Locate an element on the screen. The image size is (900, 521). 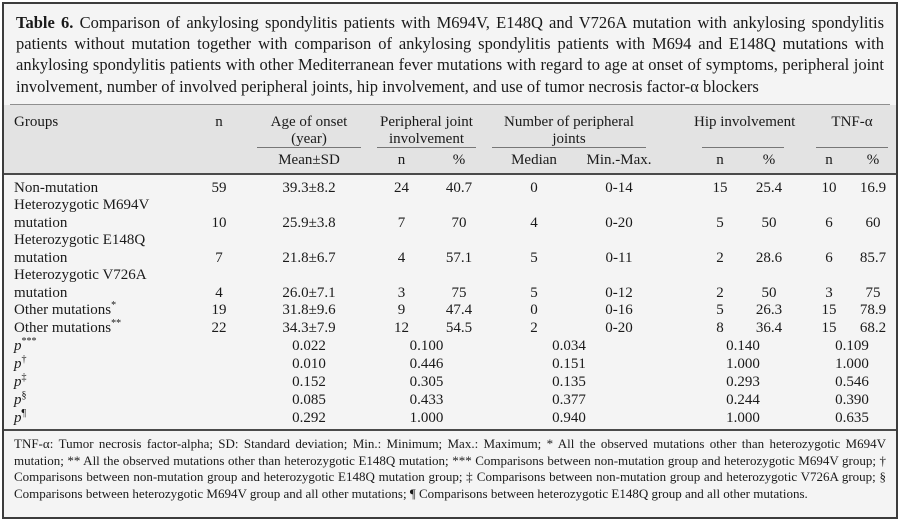
subcol-median: Median is located at coordinates (534, 161).